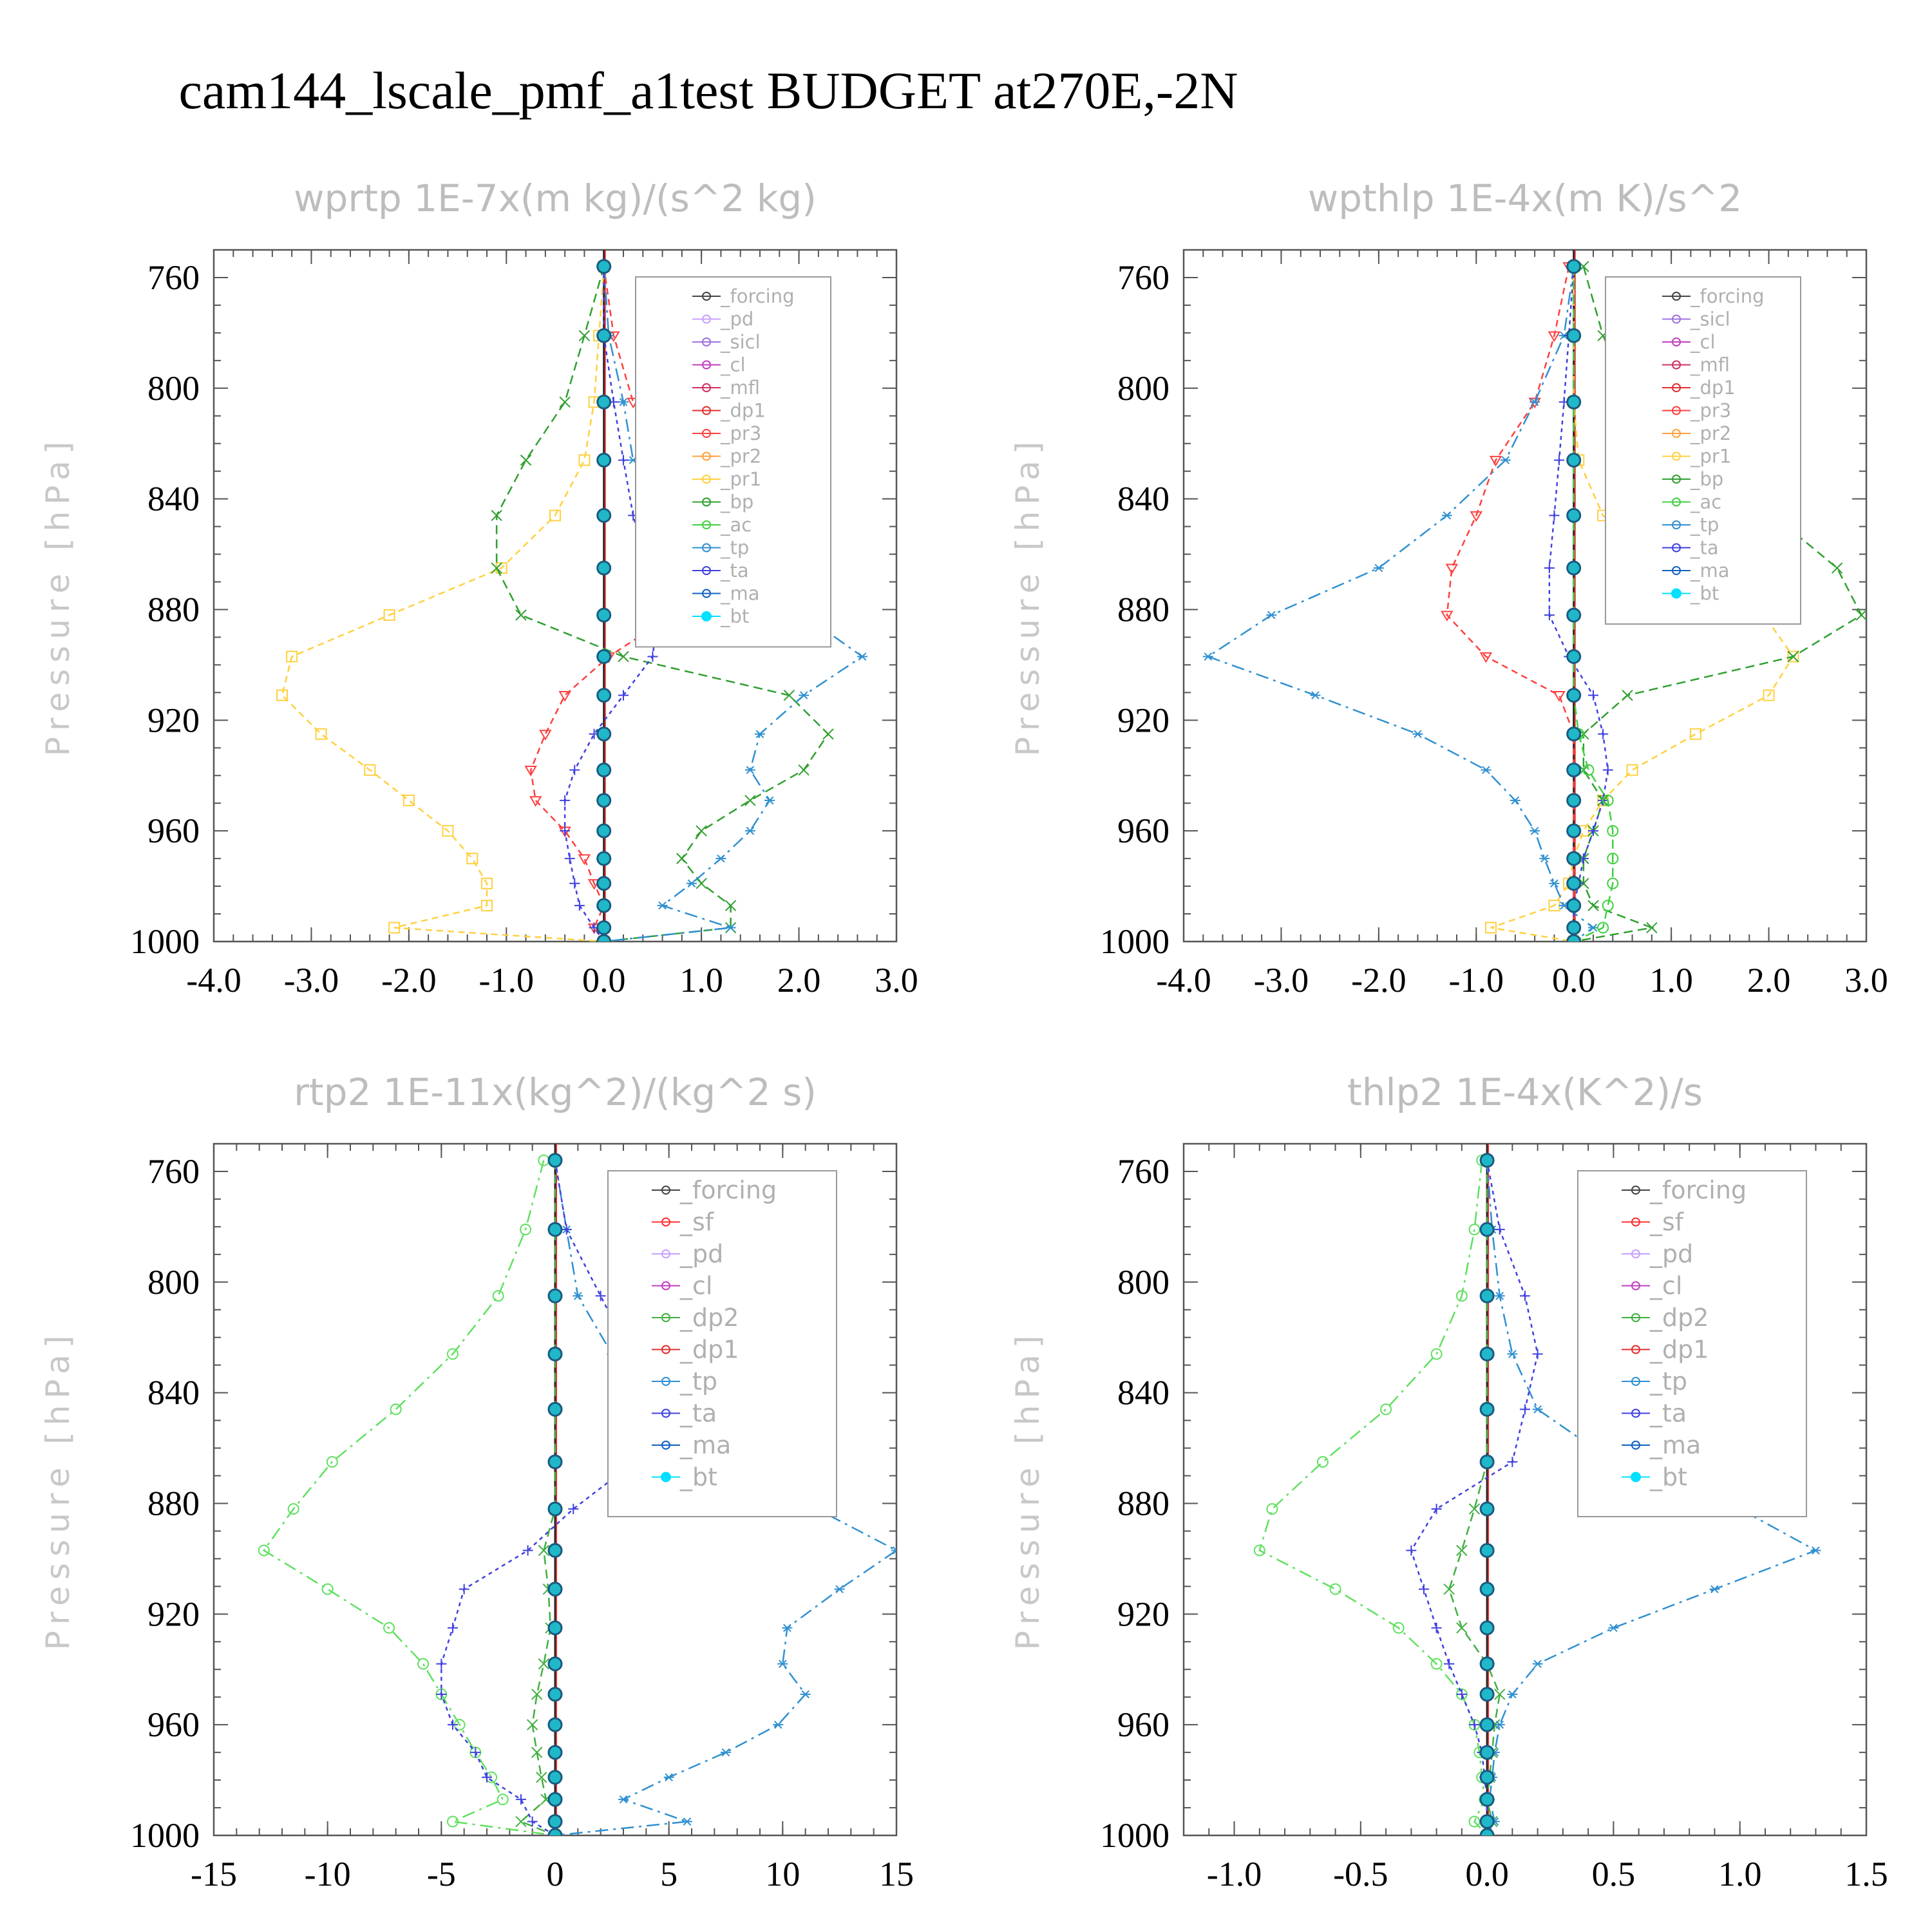 The height and width of the screenshot is (1932, 1932). What do you see at coordinates (1143, 1503) in the screenshot?
I see `y-tick-label: 880` at bounding box center [1143, 1503].